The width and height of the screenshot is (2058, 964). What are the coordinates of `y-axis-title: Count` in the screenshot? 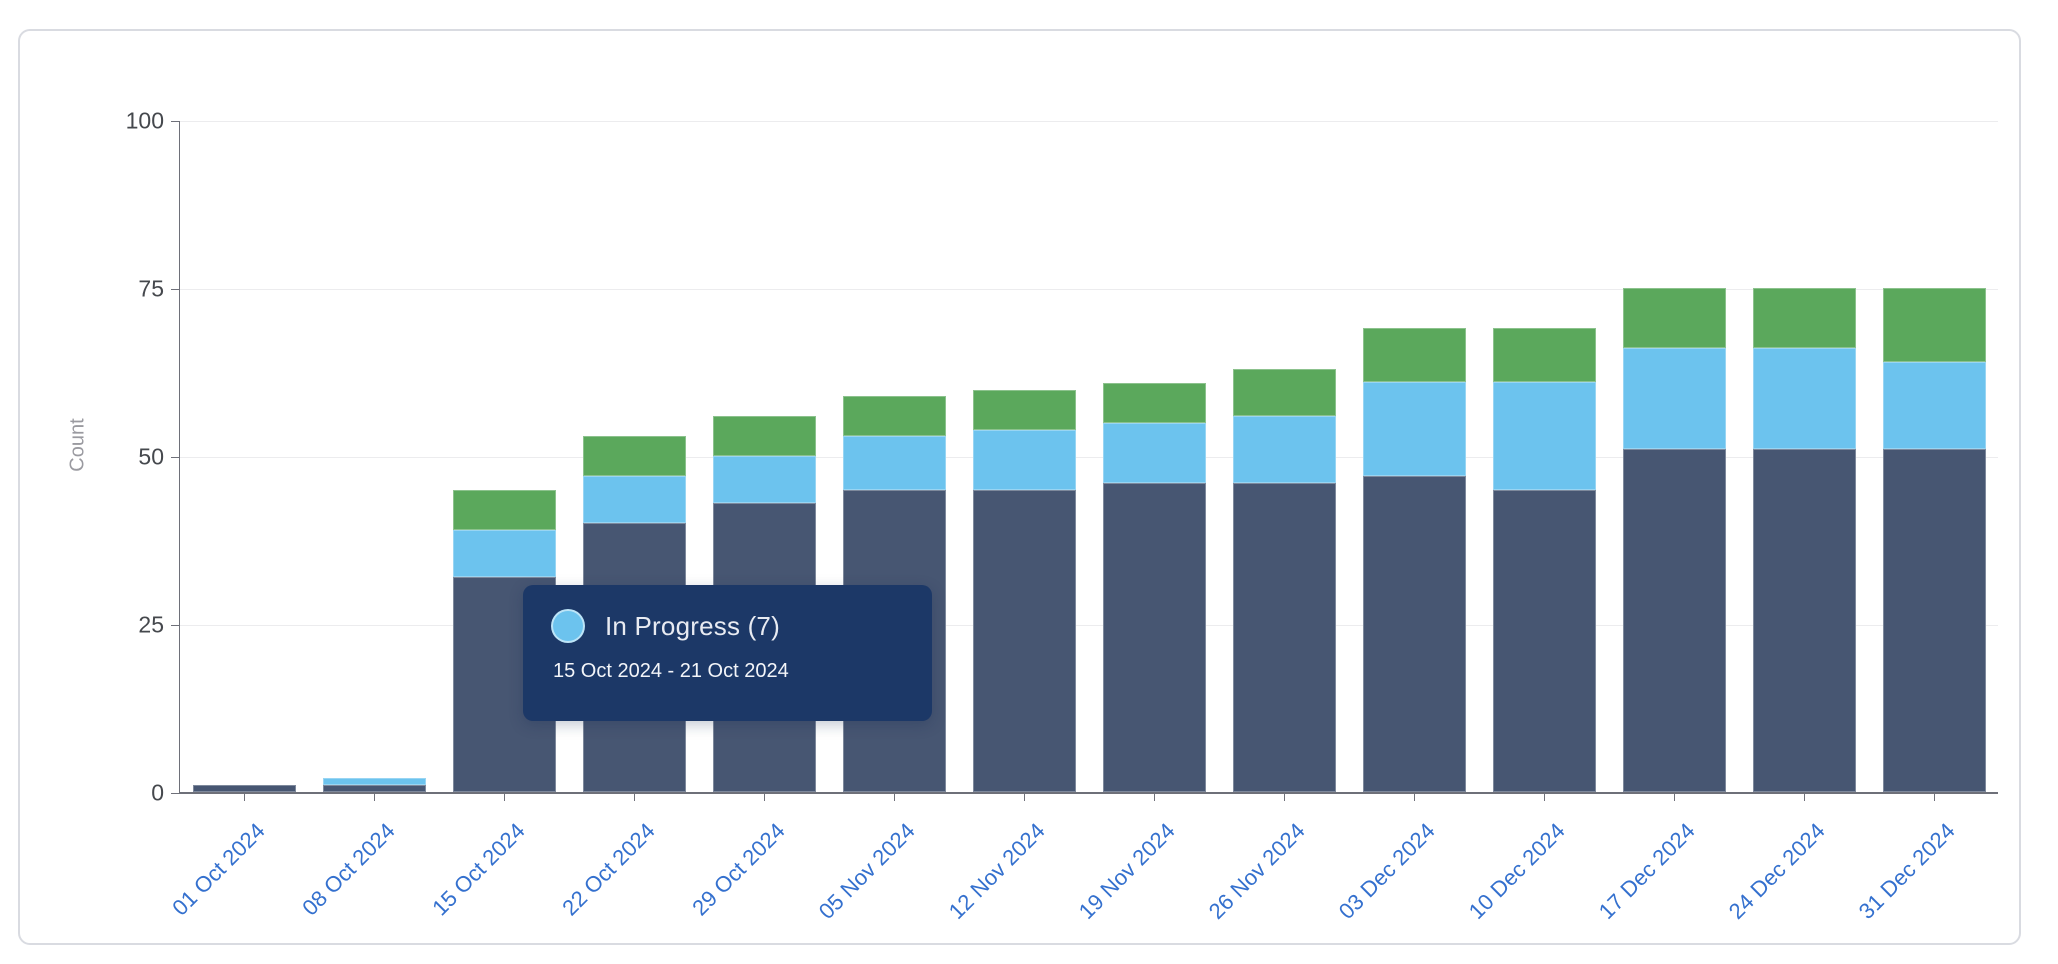 It's located at (77, 445).